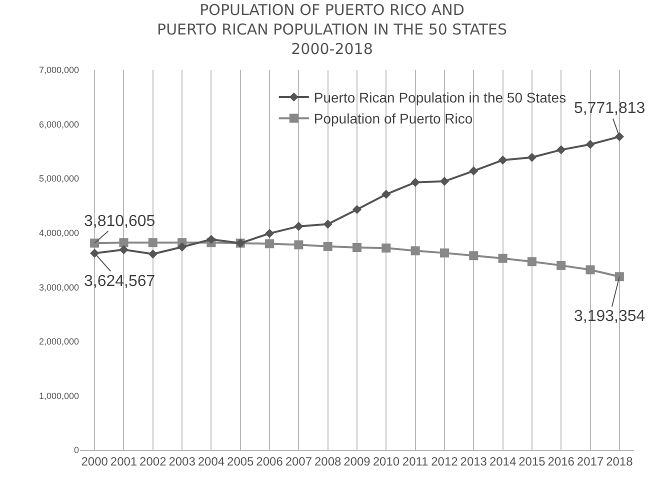  What do you see at coordinates (502, 461) in the screenshot?
I see `x-tick-label: 2014` at bounding box center [502, 461].